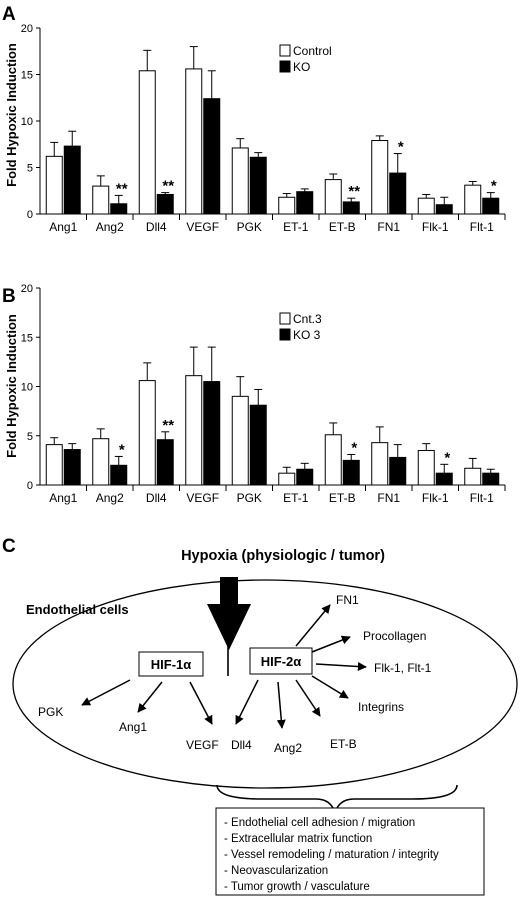 The height and width of the screenshot is (897, 520). Describe the element at coordinates (11, 386) in the screenshot. I see `panel-b-y-axis-title: Fold Hypoxic Induction` at that location.